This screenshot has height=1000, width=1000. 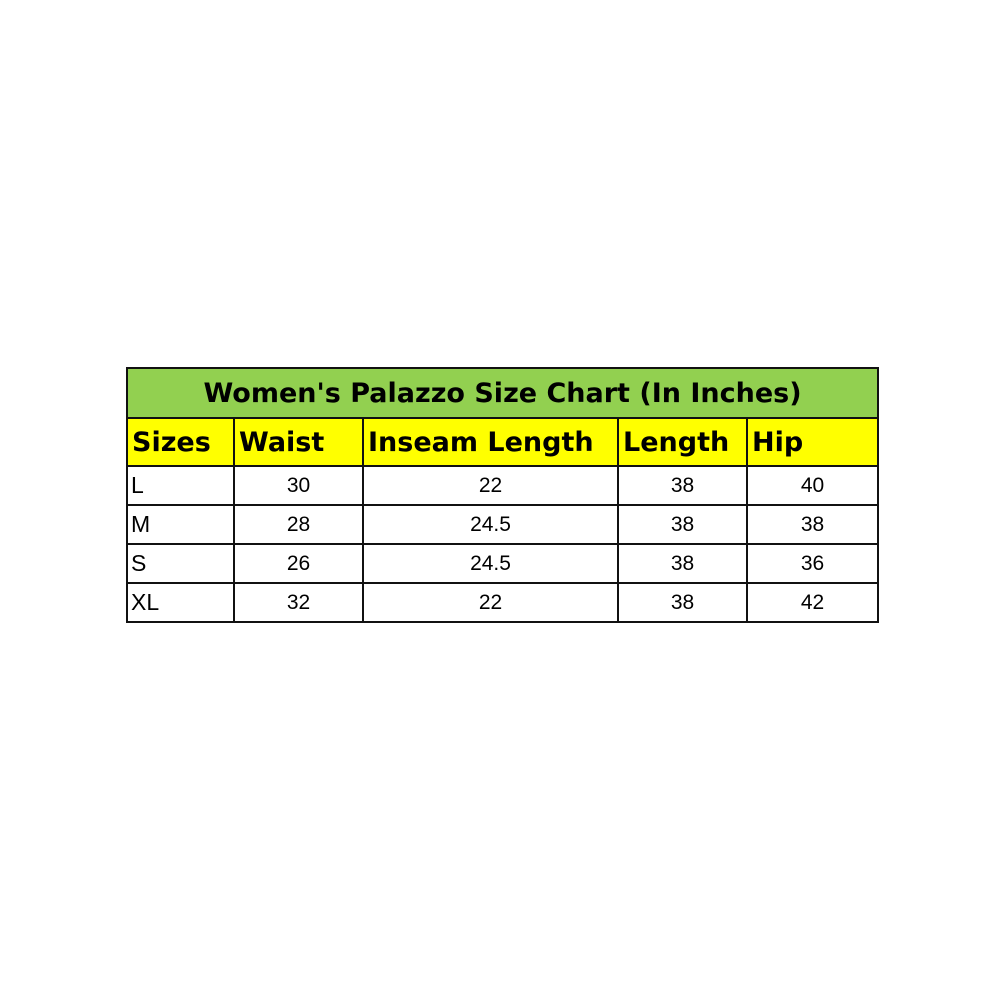 What do you see at coordinates (298, 524) in the screenshot?
I see `cell-waist: 28` at bounding box center [298, 524].